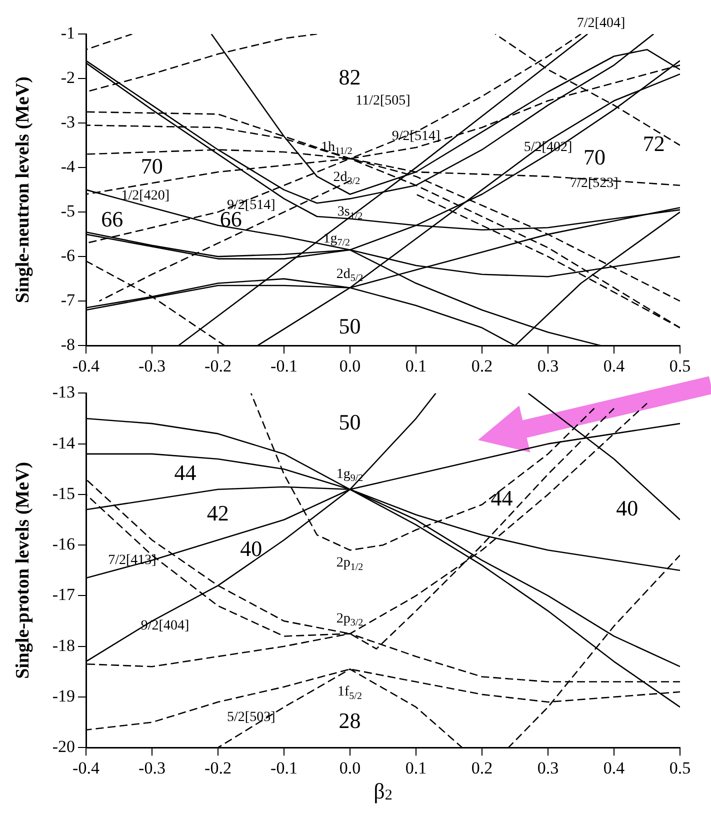 The width and height of the screenshot is (711, 826). I want to click on y-tick-label: -8, so click(67, 344).